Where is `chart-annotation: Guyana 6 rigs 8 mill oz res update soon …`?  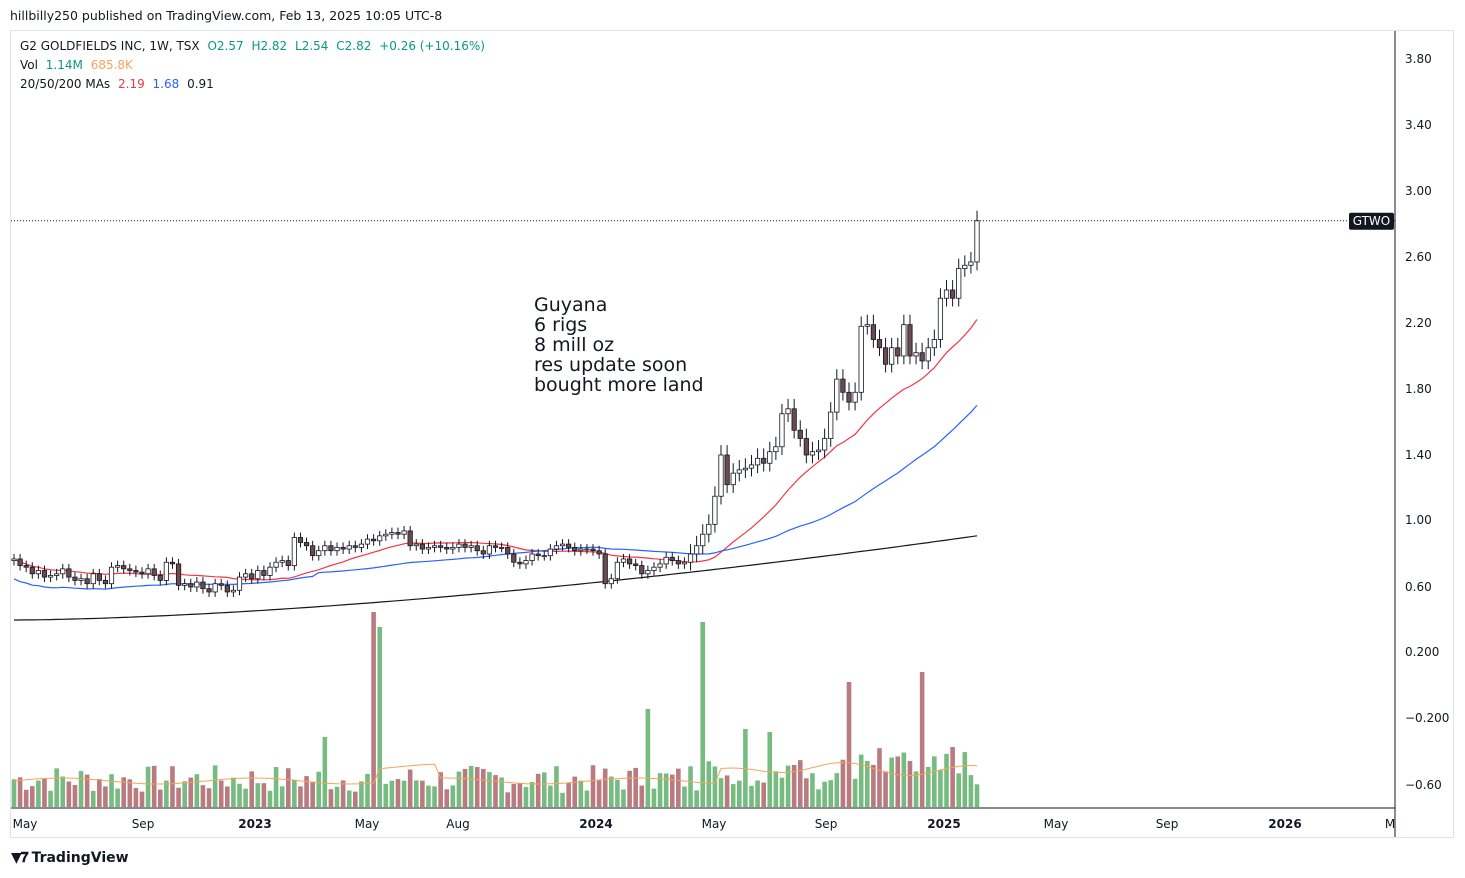 chart-annotation: Guyana 6 rigs 8 mill oz res update soon … is located at coordinates (619, 345).